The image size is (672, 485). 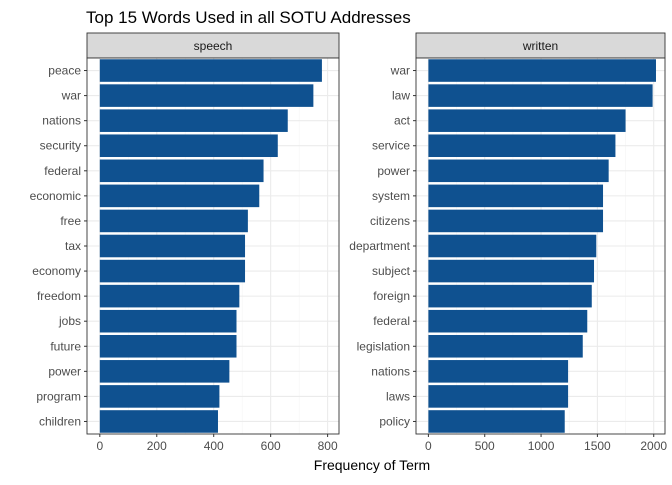 What do you see at coordinates (391, 146) in the screenshot?
I see `category-label-service: service` at bounding box center [391, 146].